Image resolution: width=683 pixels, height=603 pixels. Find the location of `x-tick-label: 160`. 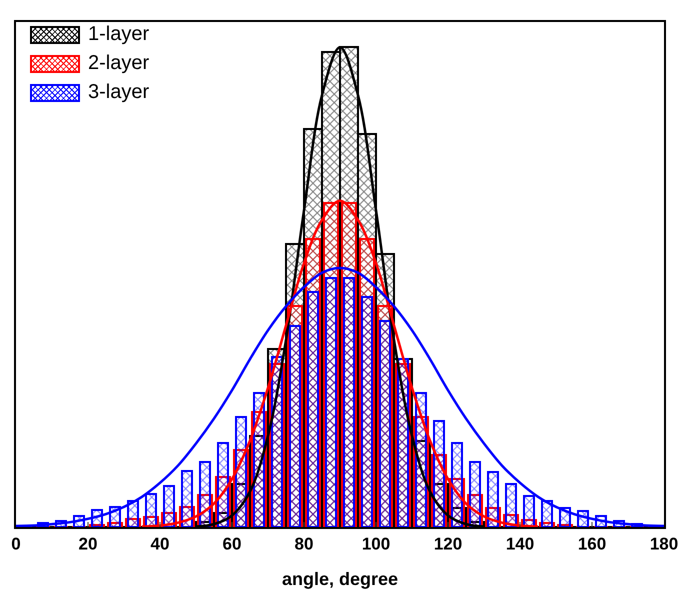

x-tick-label: 160 is located at coordinates (592, 544).